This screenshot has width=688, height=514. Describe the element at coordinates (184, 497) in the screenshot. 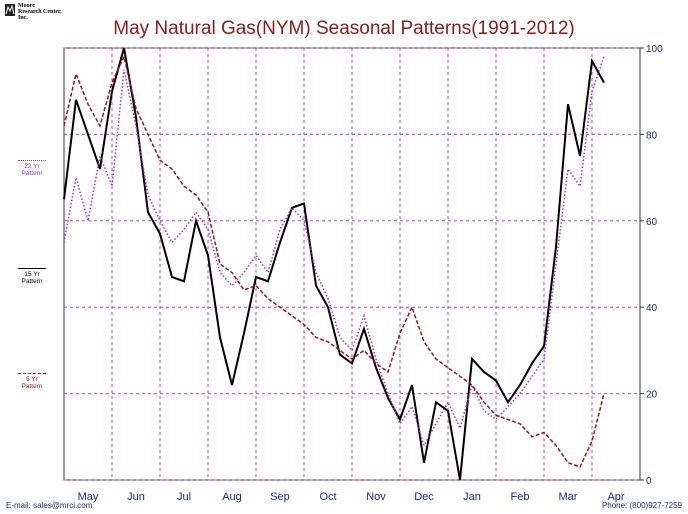

I see `x-tick-label: Jul` at that location.